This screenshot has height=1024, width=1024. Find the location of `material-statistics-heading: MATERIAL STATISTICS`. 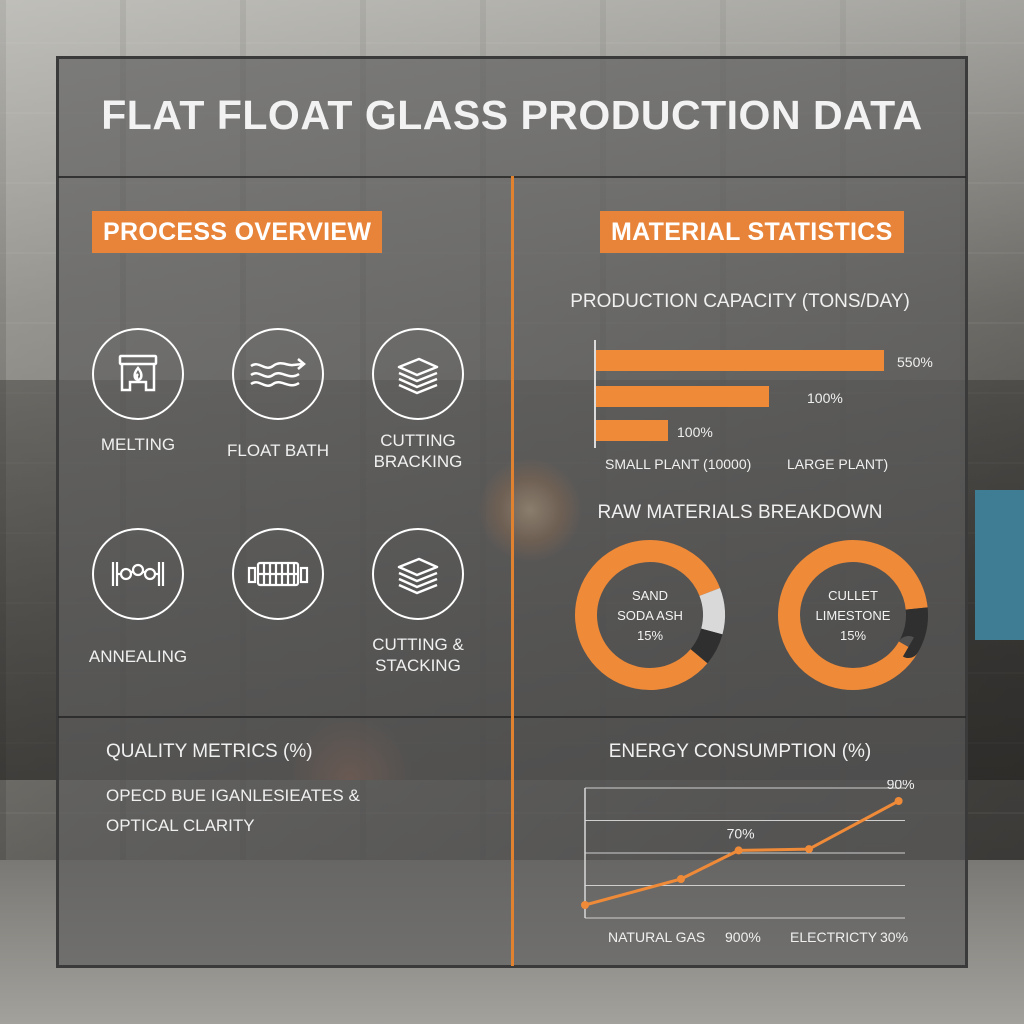

material-statistics-heading: MATERIAL STATISTICS is located at coordinates (752, 232).